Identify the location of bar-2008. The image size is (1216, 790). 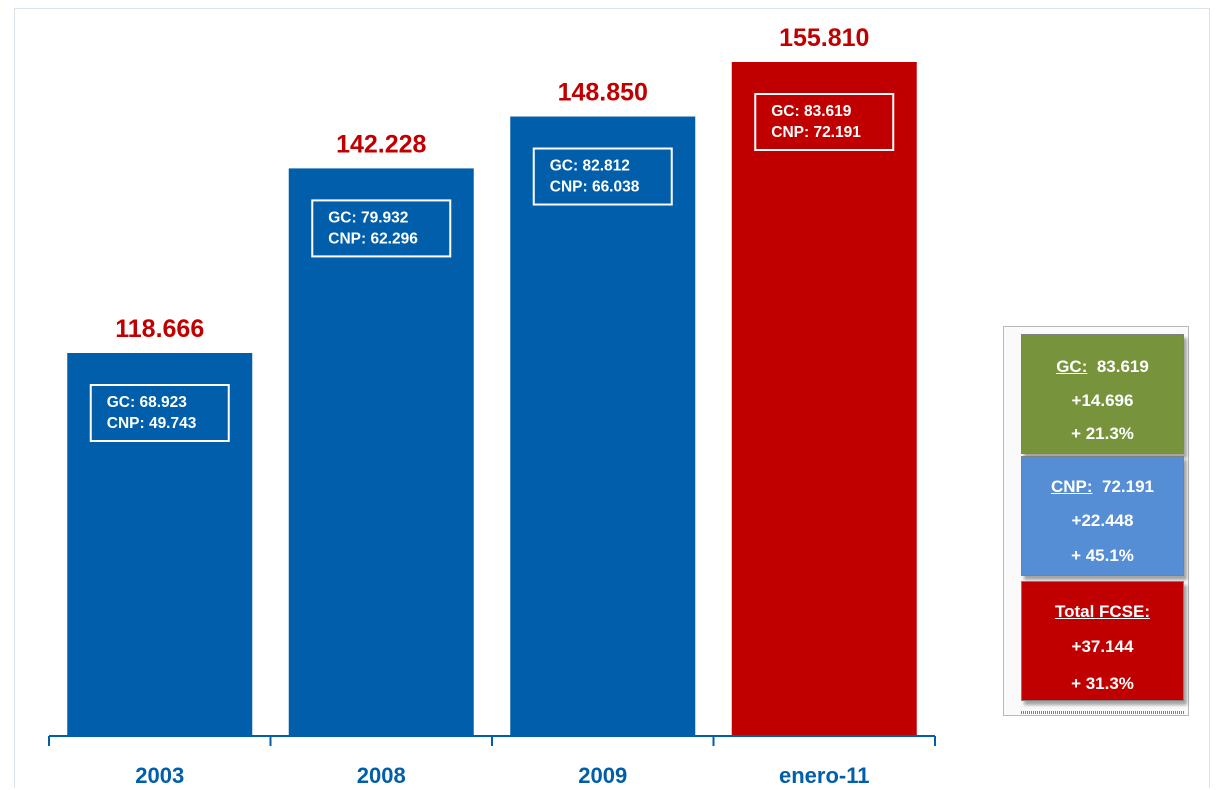
(381, 452).